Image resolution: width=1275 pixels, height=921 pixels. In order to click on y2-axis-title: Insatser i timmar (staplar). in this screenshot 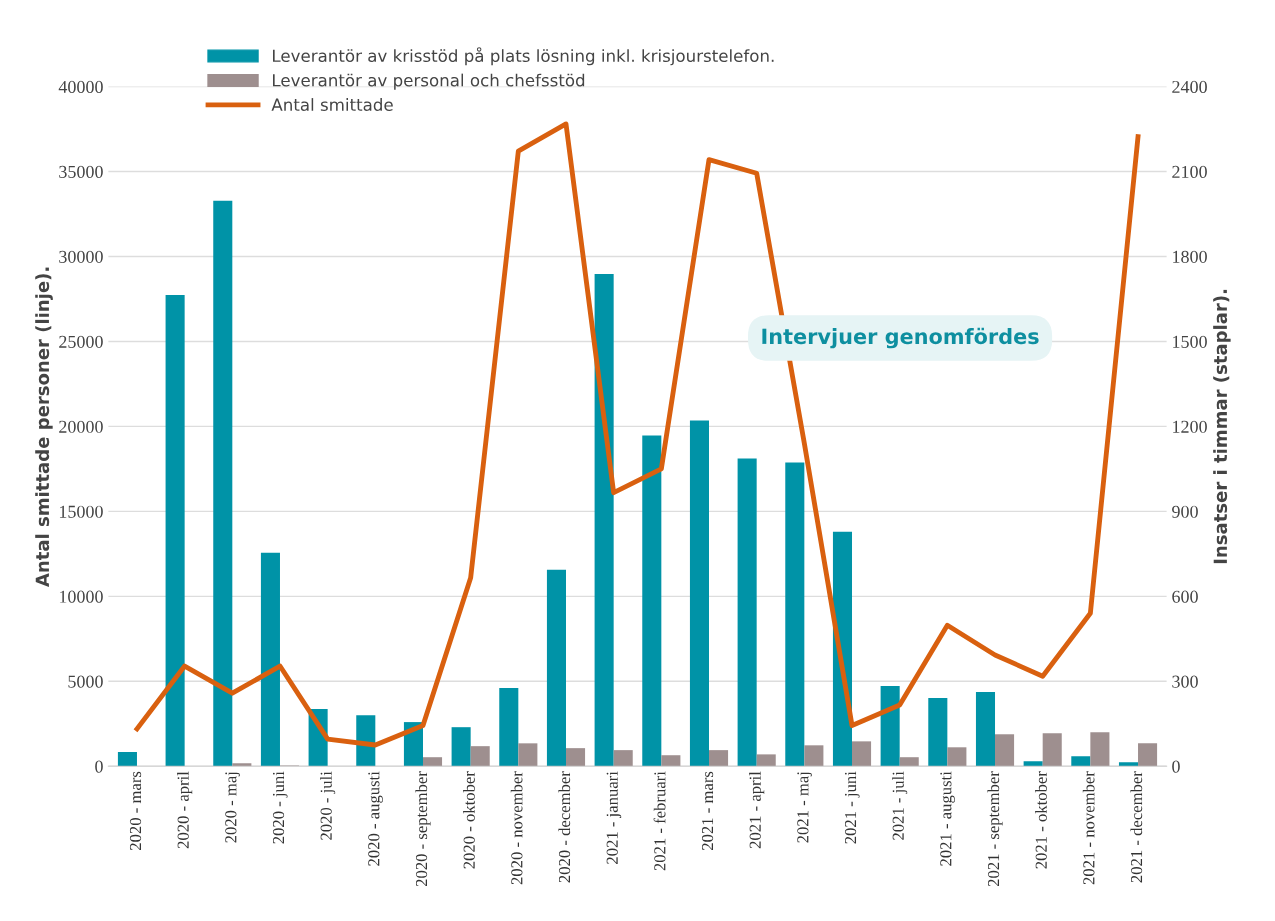, I will do `click(1222, 426)`.